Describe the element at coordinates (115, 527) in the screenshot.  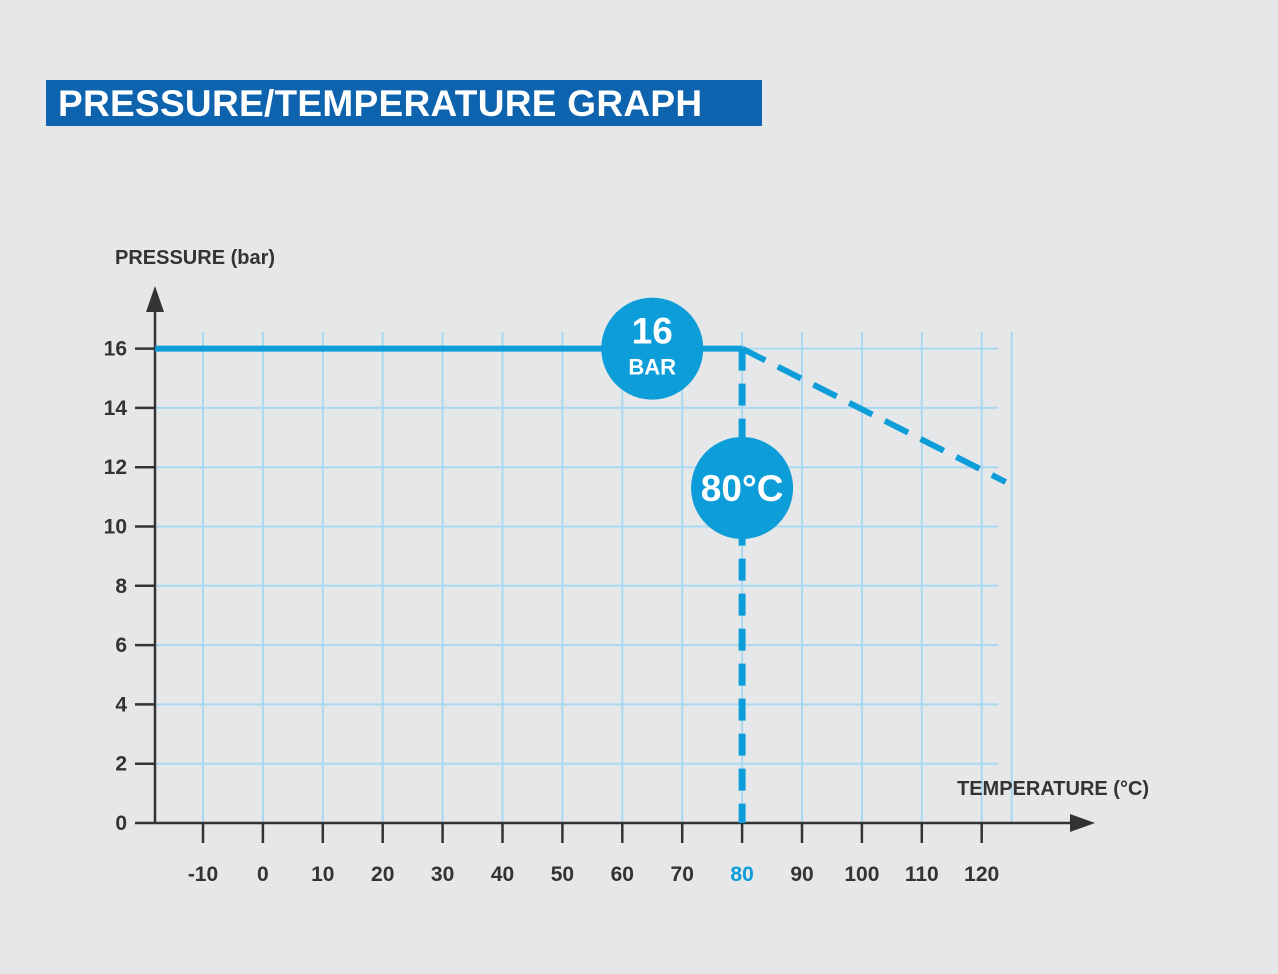
I see `y-tick-label: 10` at that location.